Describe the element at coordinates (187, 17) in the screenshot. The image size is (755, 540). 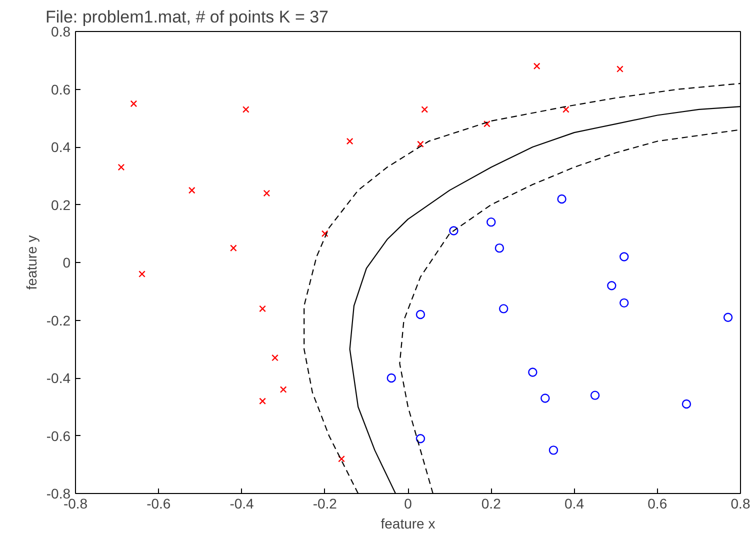
I see `chart-title: File: problem1.mat, # of points K = 37` at that location.